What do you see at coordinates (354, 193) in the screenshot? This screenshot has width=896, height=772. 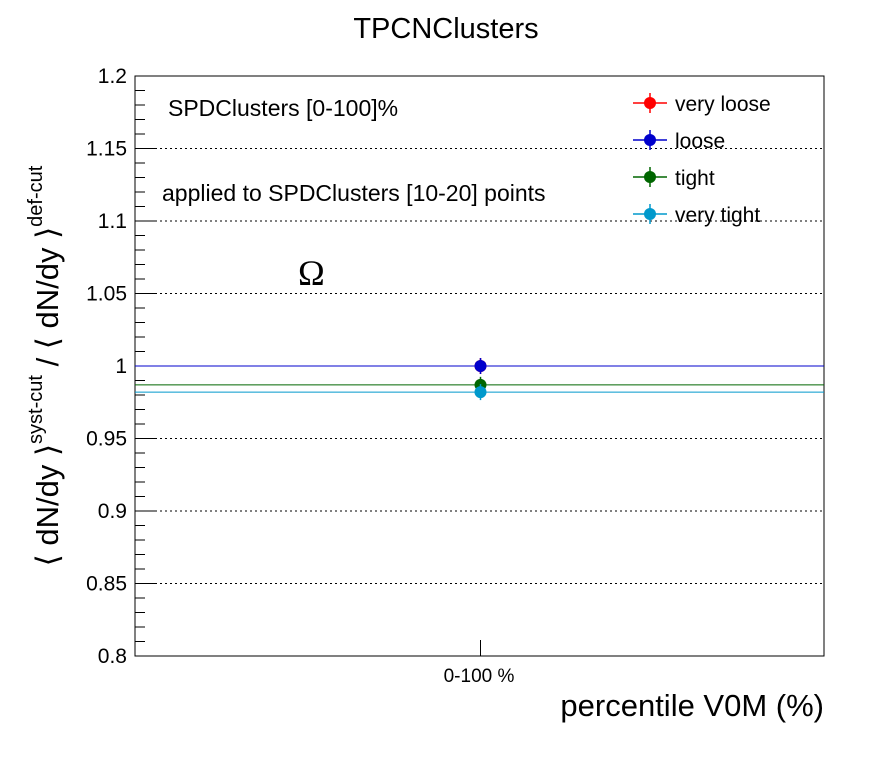 I see `annotation-line2: applied to SPDClusters [10-20] points` at bounding box center [354, 193].